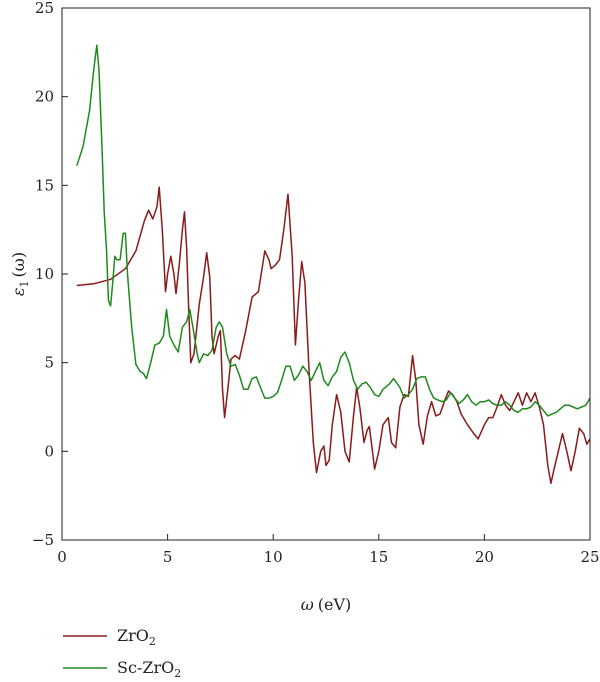  What do you see at coordinates (378, 557) in the screenshot?
I see `x-tick-label: 15` at bounding box center [378, 557].